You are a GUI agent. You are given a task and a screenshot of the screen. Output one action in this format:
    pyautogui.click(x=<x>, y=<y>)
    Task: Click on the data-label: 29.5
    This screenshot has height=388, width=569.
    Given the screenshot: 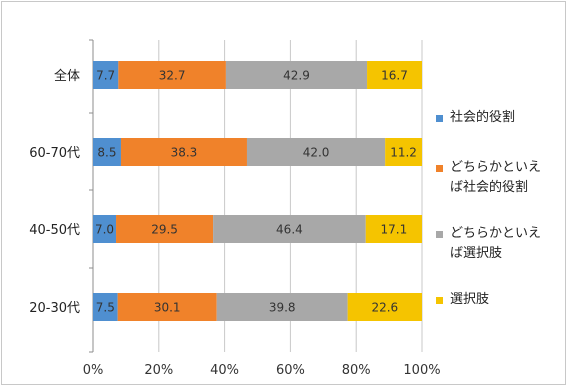 What is the action you would take?
    pyautogui.click(x=164, y=230)
    